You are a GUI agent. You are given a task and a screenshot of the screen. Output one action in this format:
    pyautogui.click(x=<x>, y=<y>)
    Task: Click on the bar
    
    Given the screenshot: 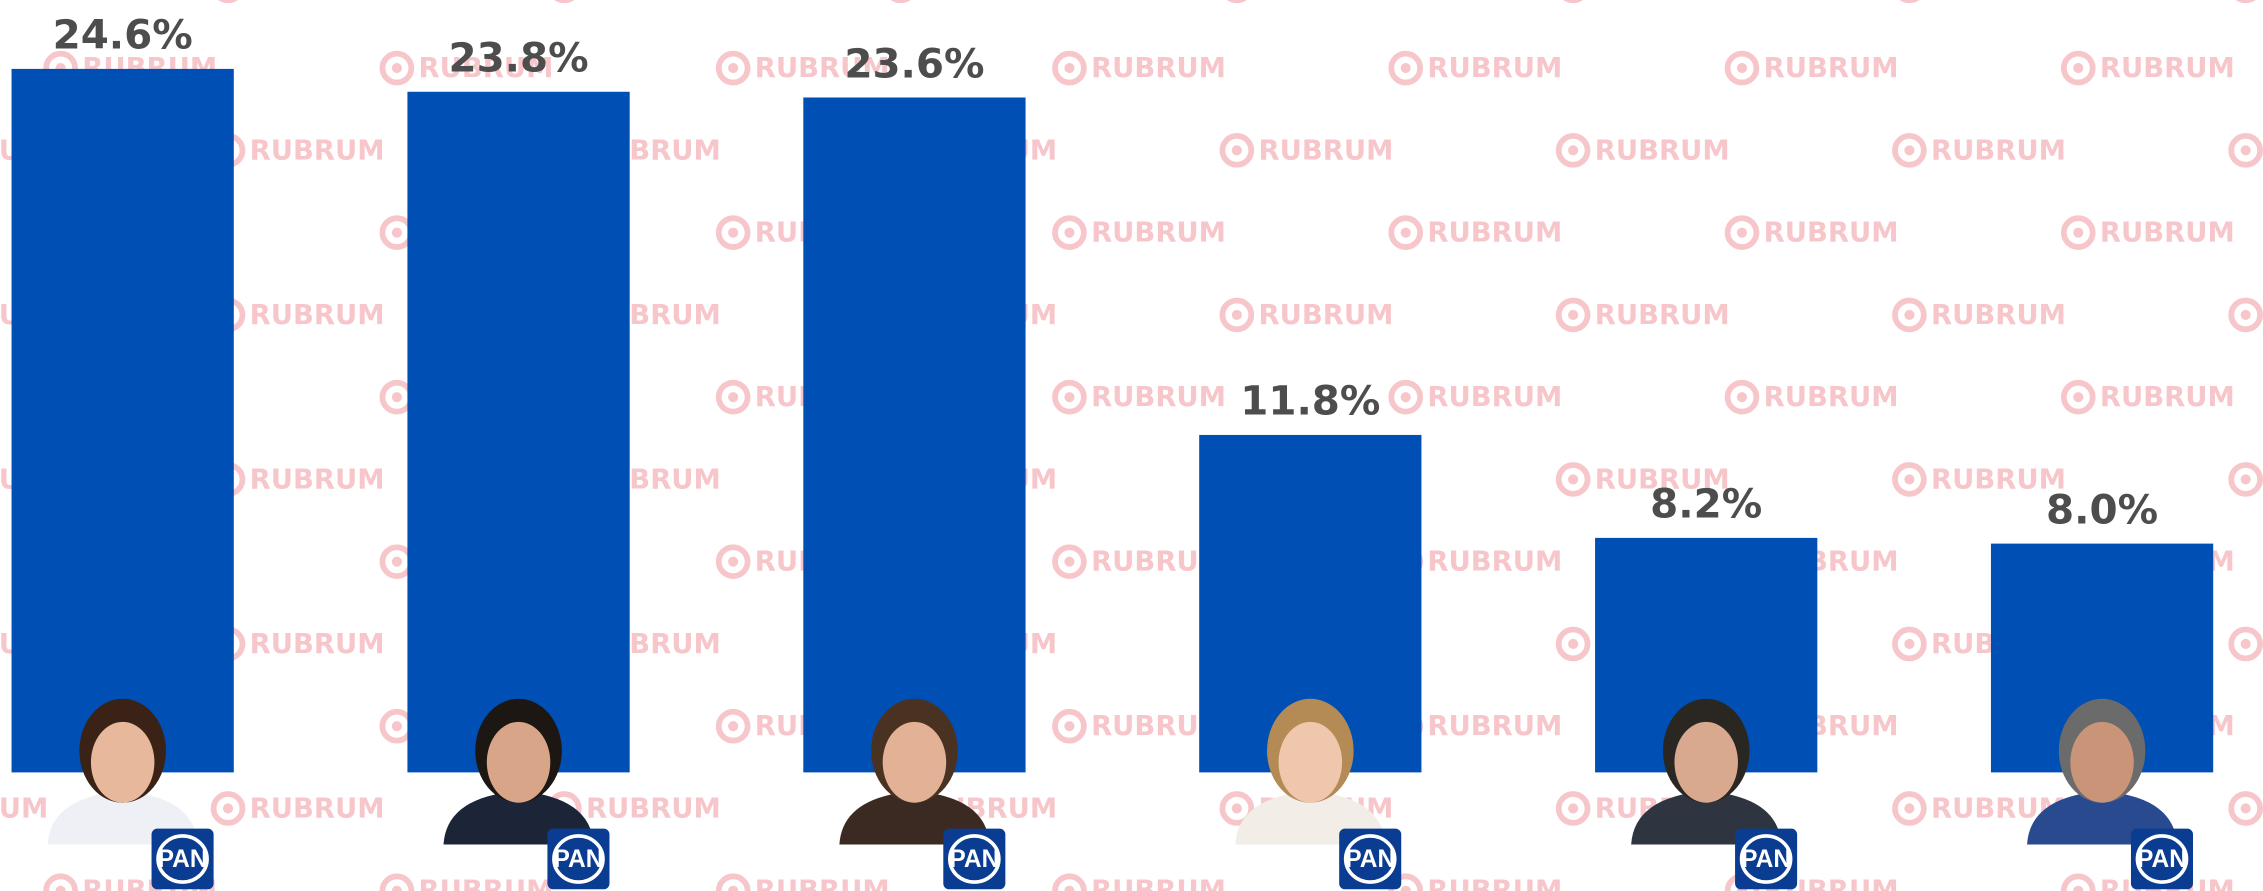 What is the action you would take?
    pyautogui.click(x=518, y=432)
    